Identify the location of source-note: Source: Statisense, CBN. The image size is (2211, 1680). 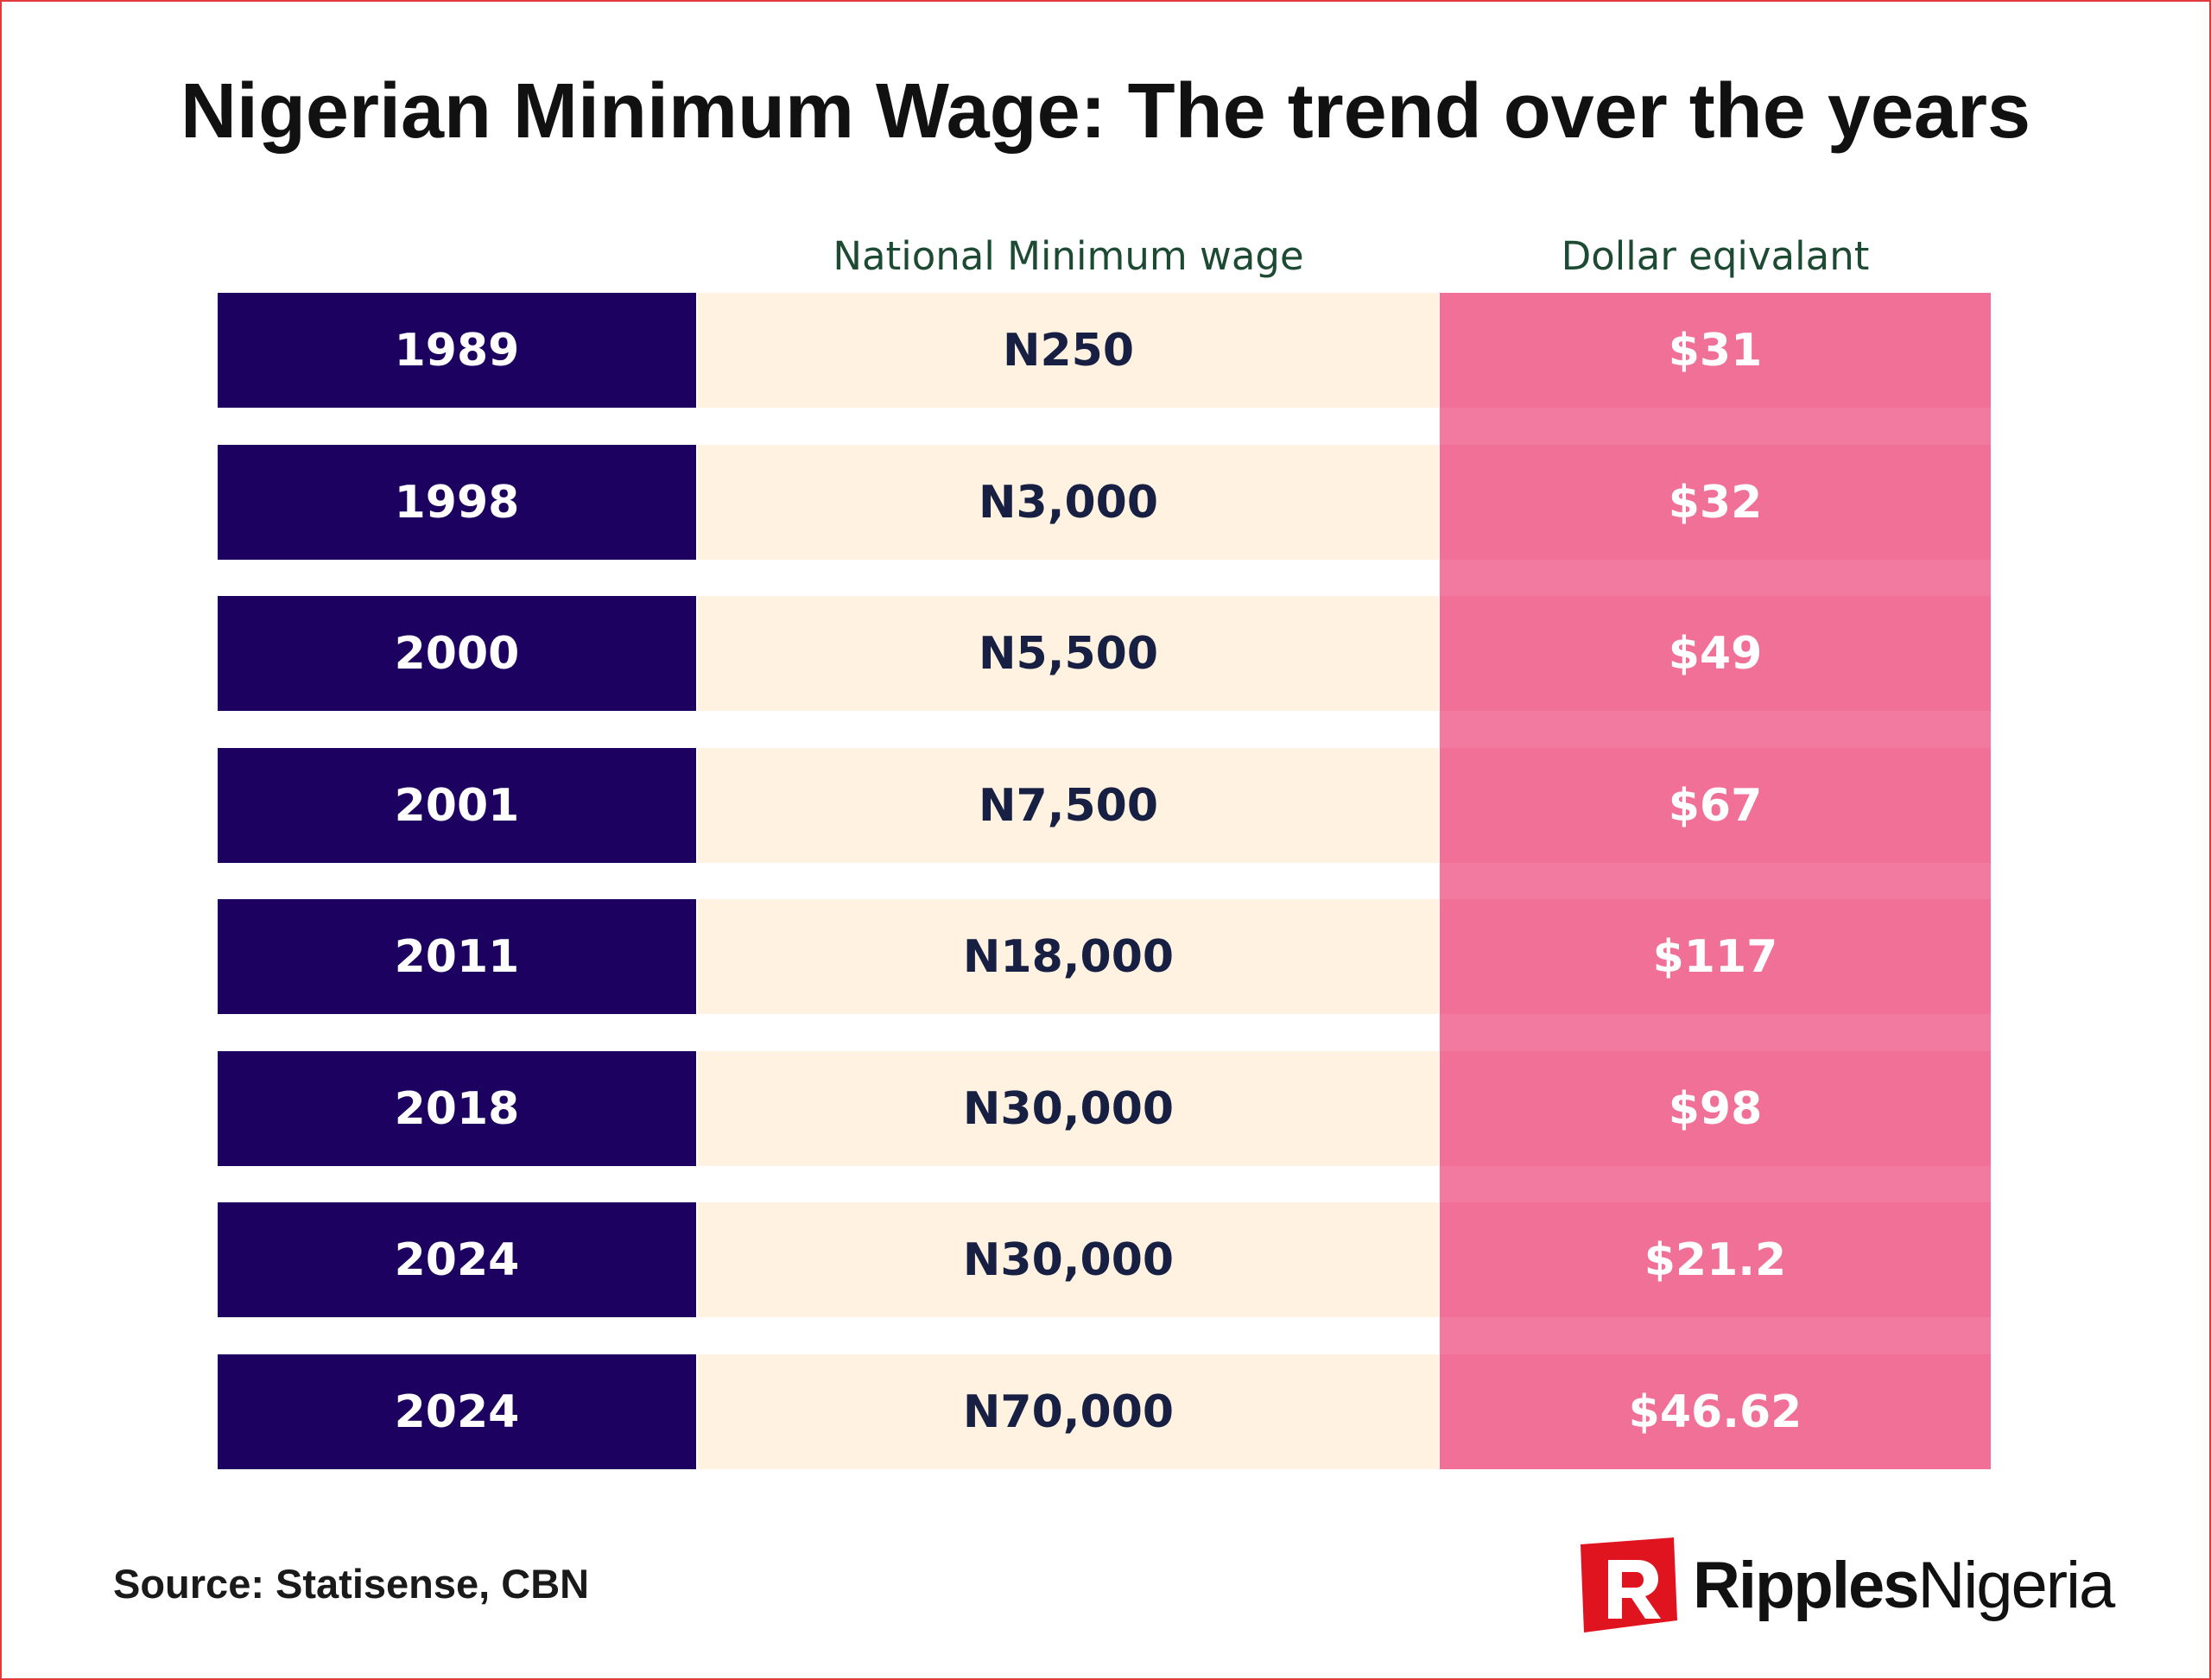
(351, 1584).